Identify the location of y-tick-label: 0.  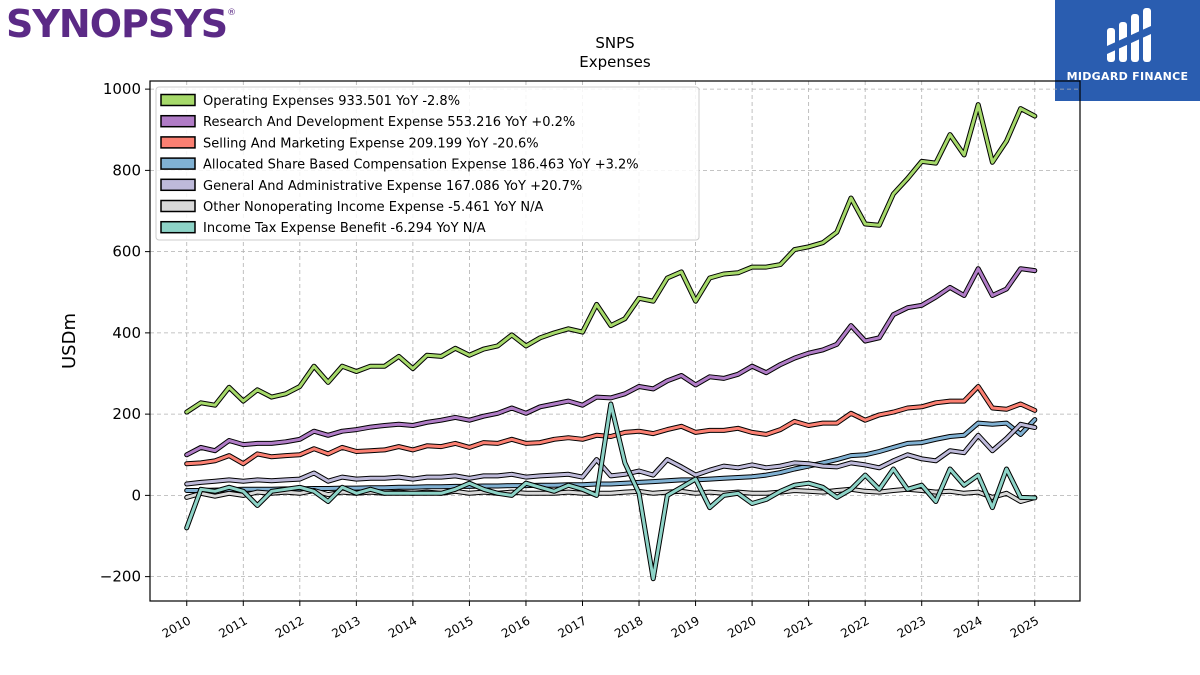
(136, 495).